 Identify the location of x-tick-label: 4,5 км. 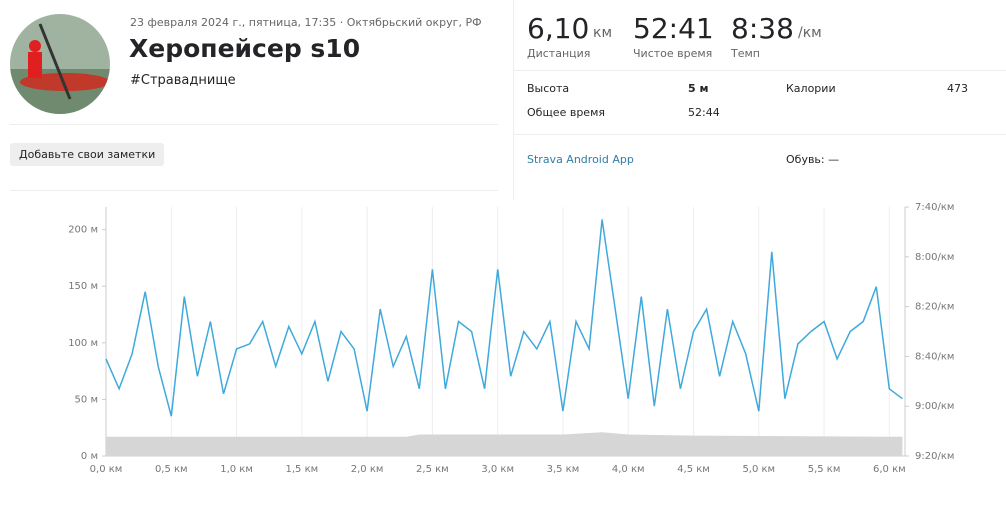
(693, 469).